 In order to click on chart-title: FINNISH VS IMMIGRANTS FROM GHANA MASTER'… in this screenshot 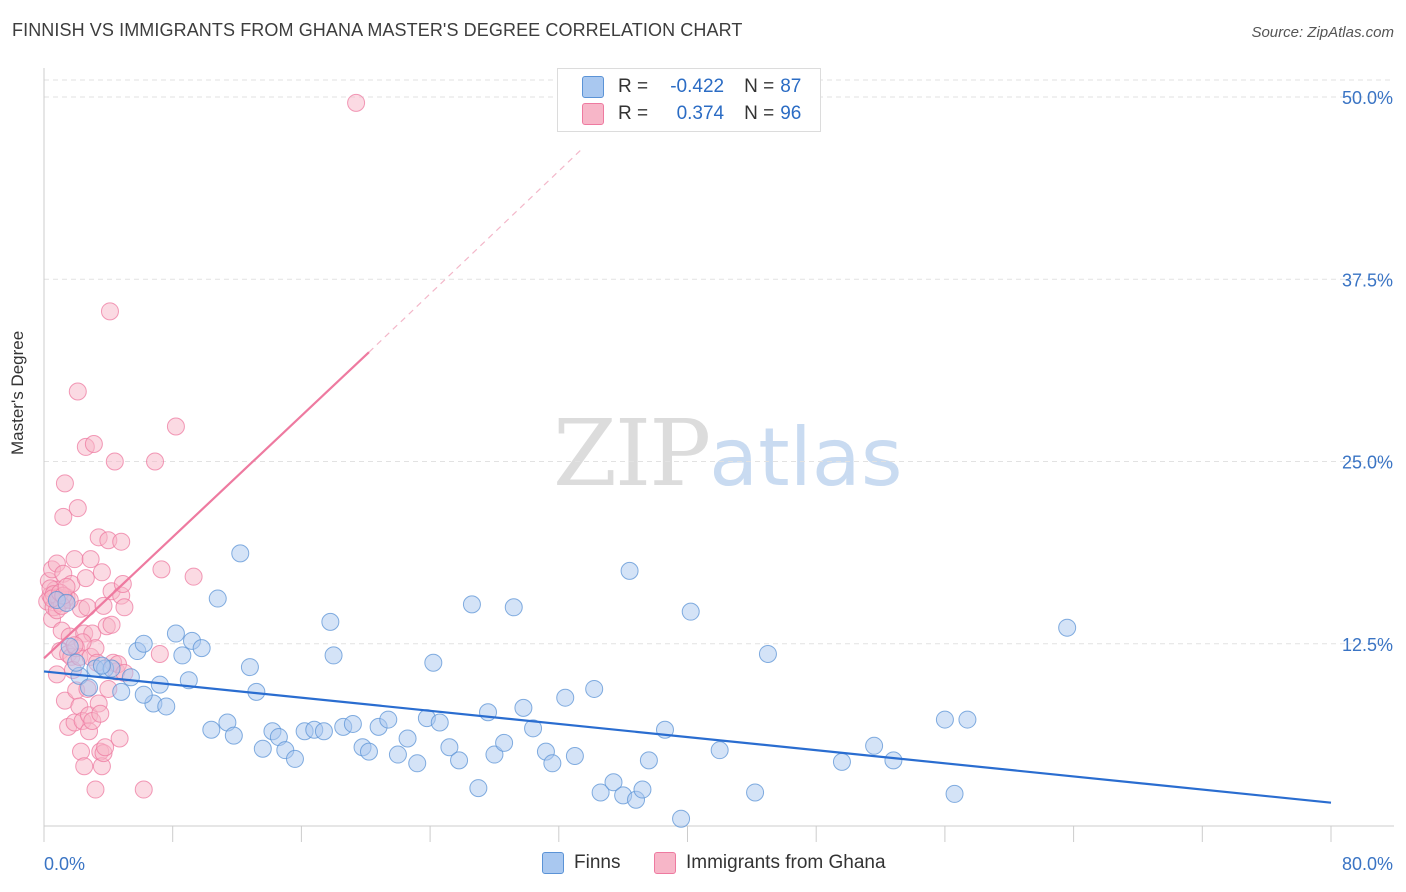, I will do `click(377, 30)`.